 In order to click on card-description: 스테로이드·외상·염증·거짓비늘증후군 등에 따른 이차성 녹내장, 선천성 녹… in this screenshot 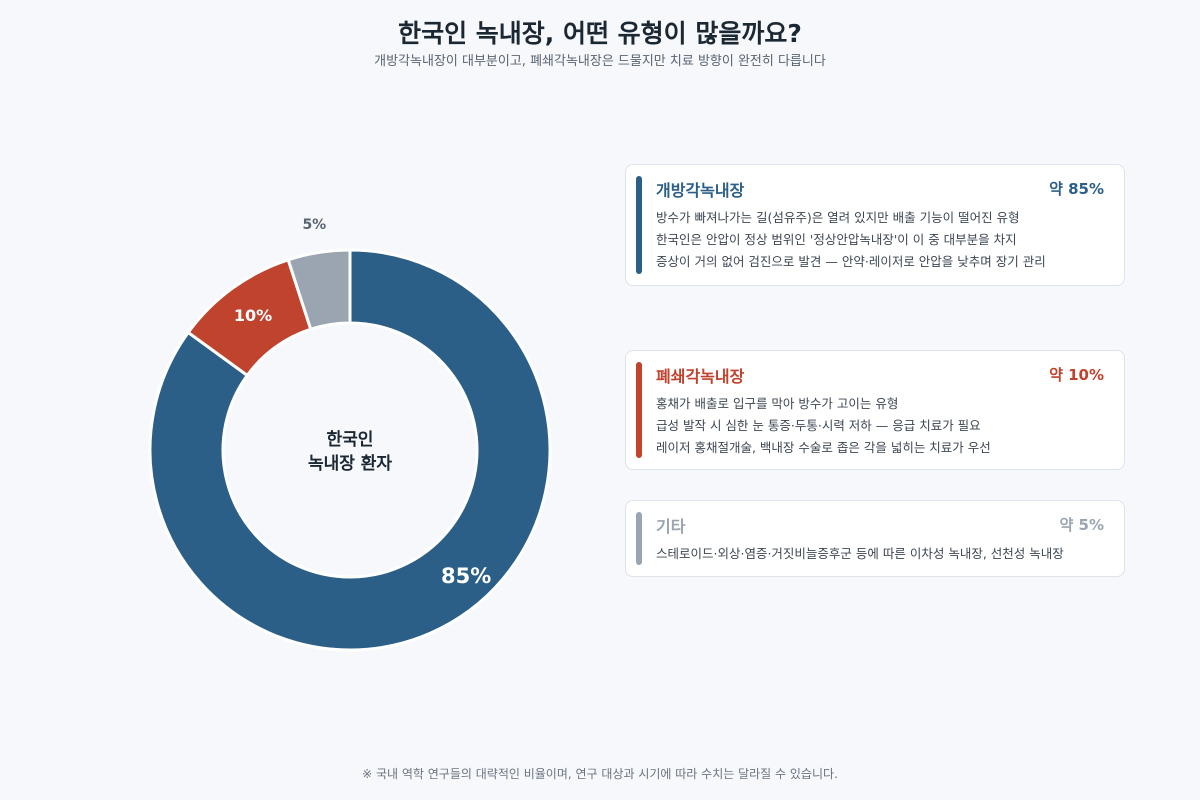, I will do `click(882, 554)`.